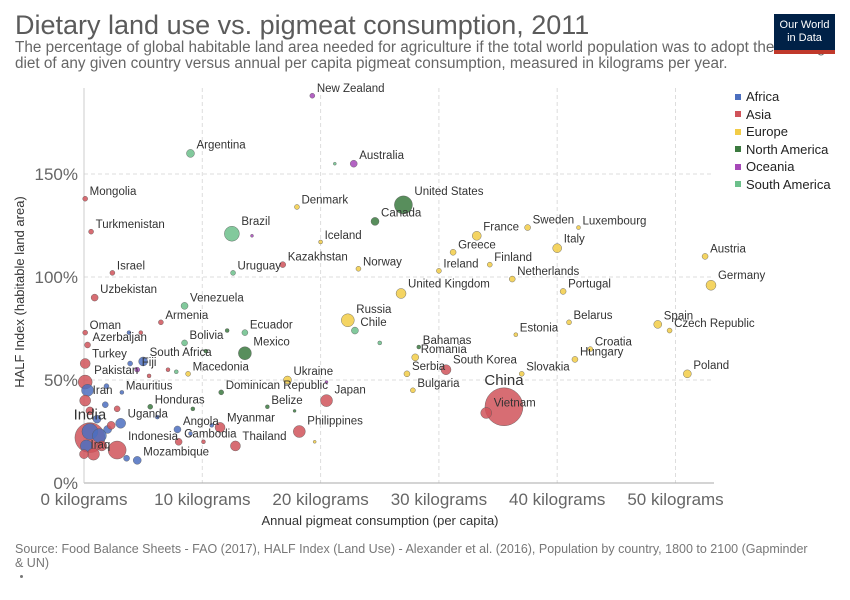 This screenshot has height=600, width=850. I want to click on legend-item-europe: Europe, so click(783, 132).